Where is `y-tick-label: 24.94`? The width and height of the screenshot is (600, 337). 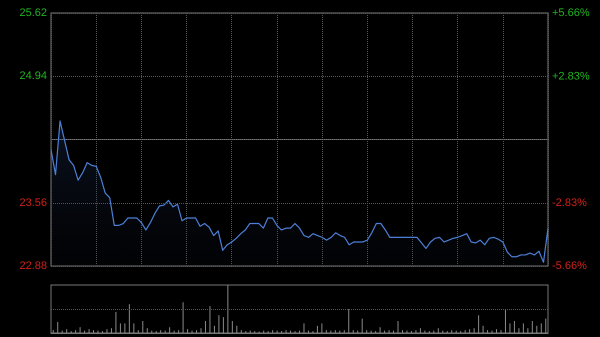
y-tick-label: 24.94 is located at coordinates (33, 76).